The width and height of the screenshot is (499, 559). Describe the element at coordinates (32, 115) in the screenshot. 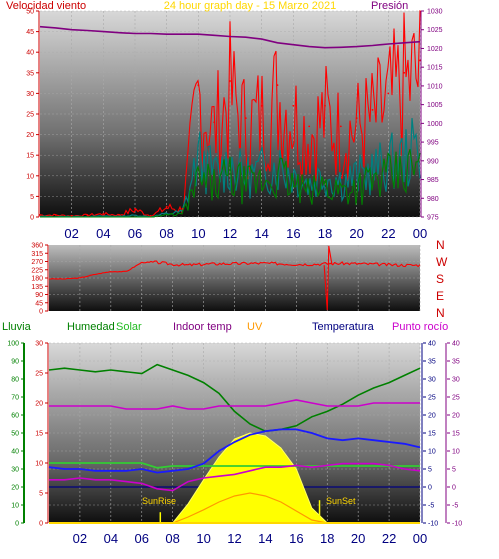

I see `wind-left-ticks: 0 5 10 15 20 25 30 35 40 45 50` at that location.